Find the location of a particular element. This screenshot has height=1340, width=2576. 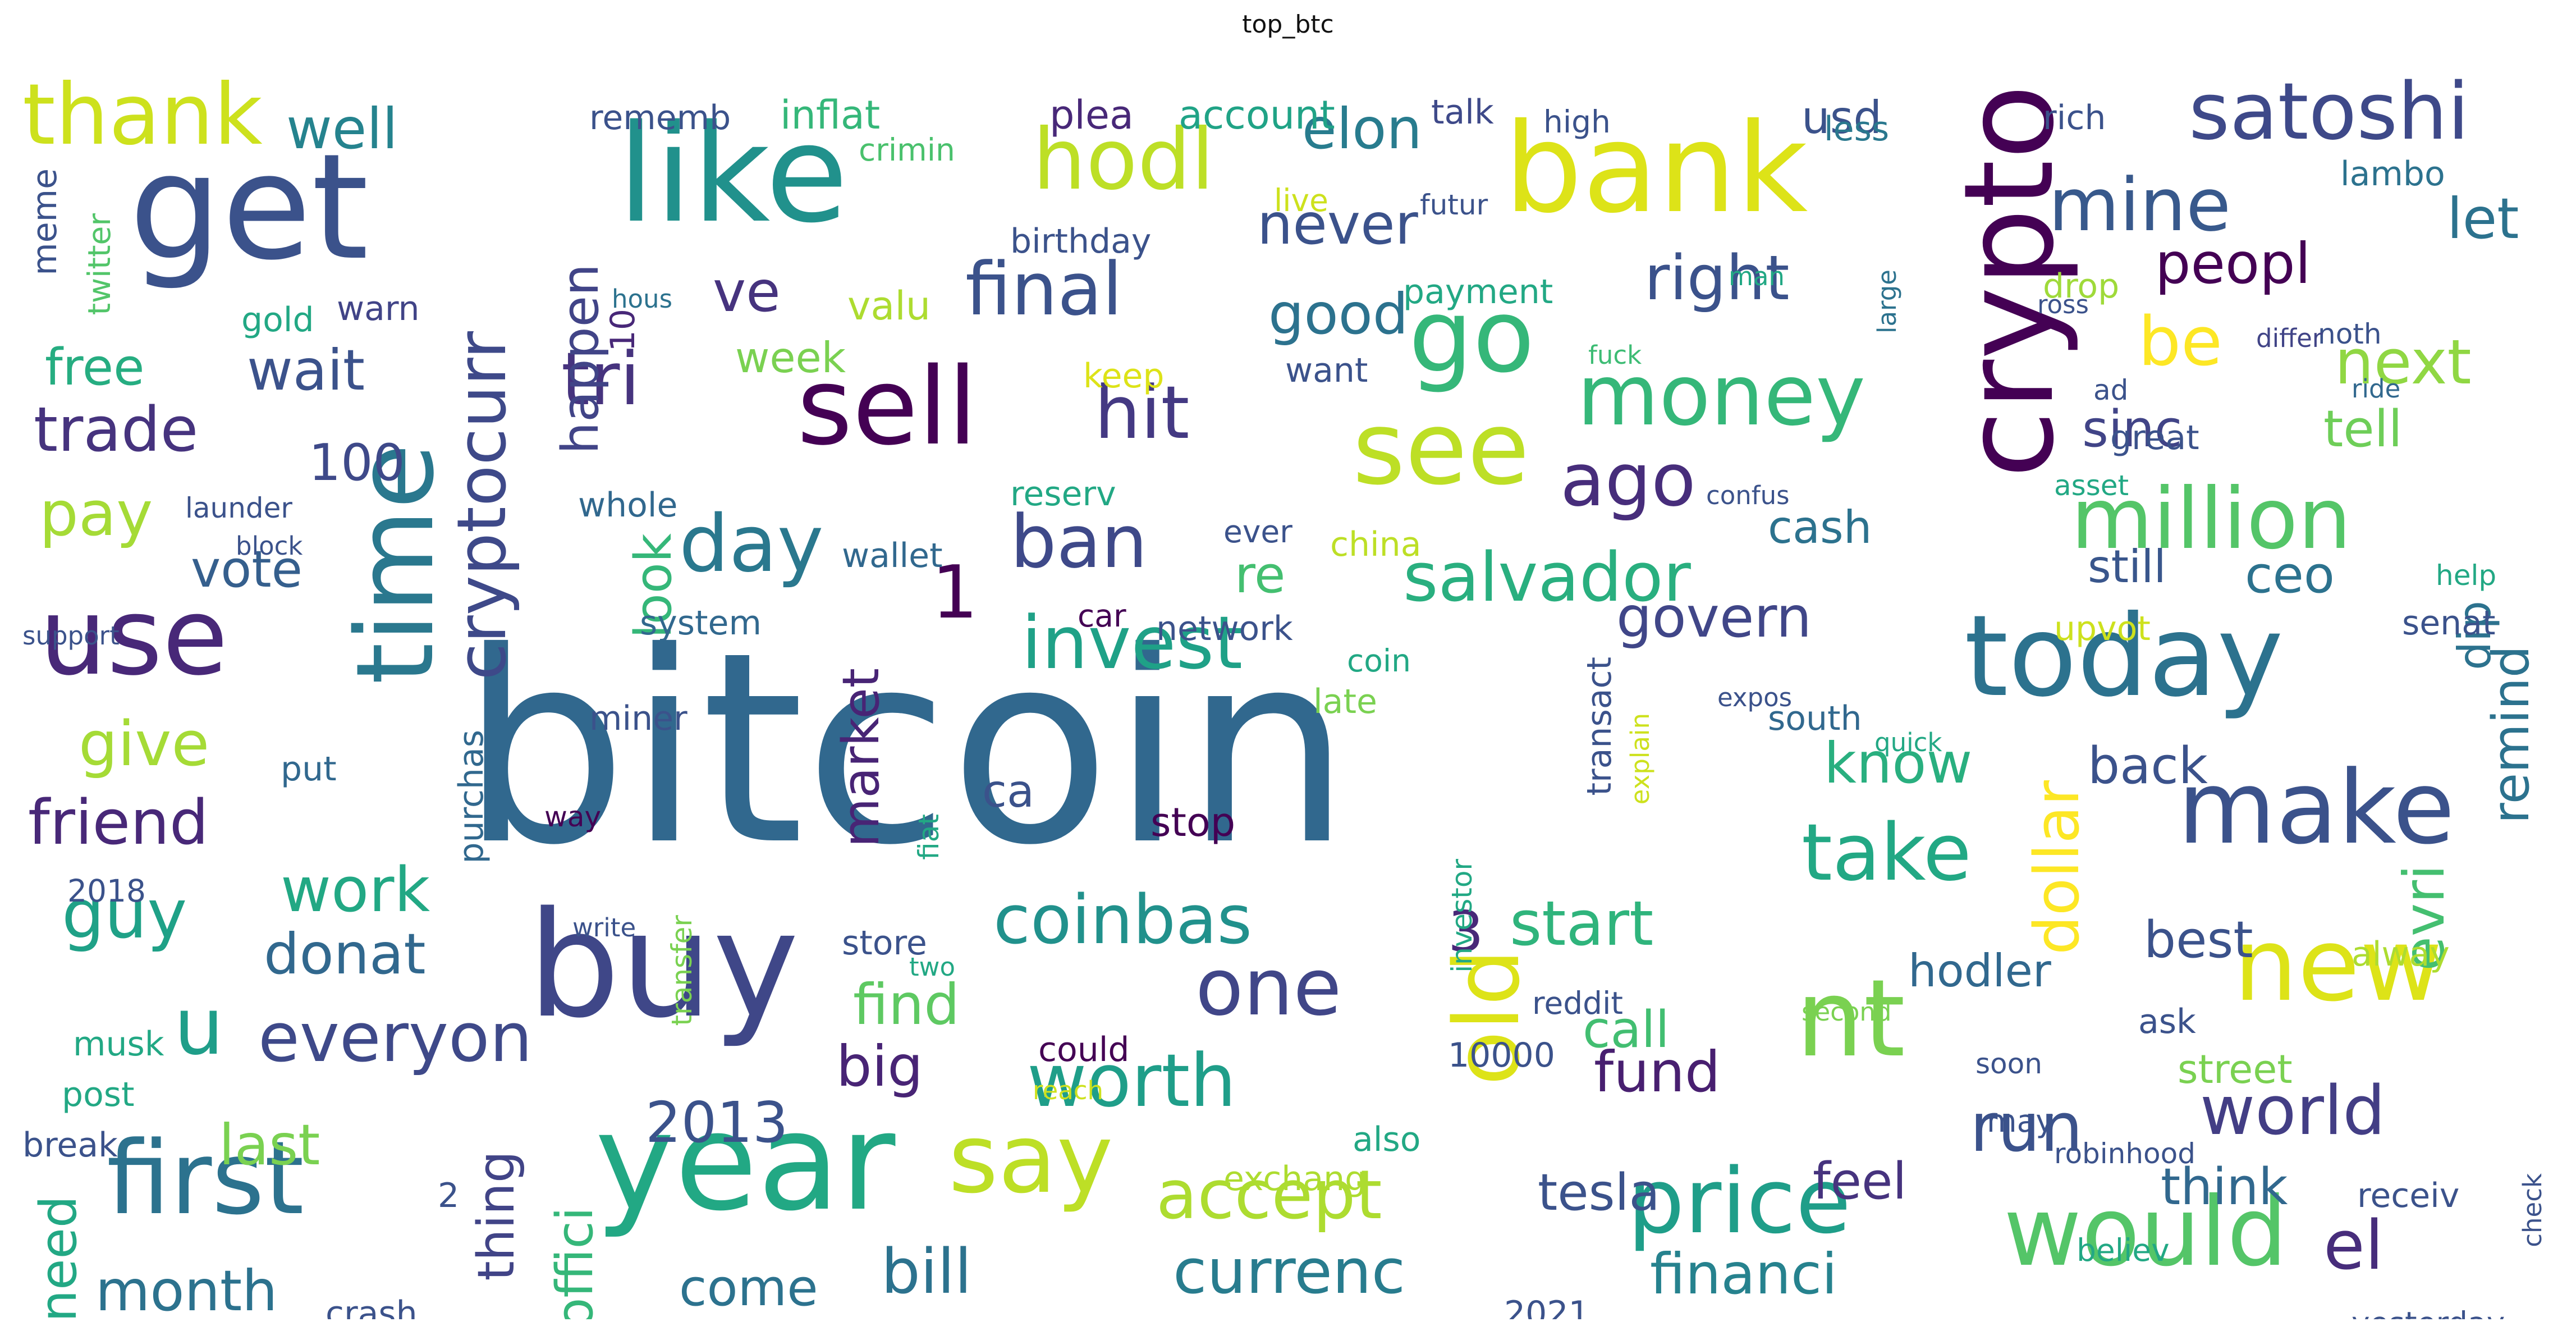

word-like: like is located at coordinates (733, 174).